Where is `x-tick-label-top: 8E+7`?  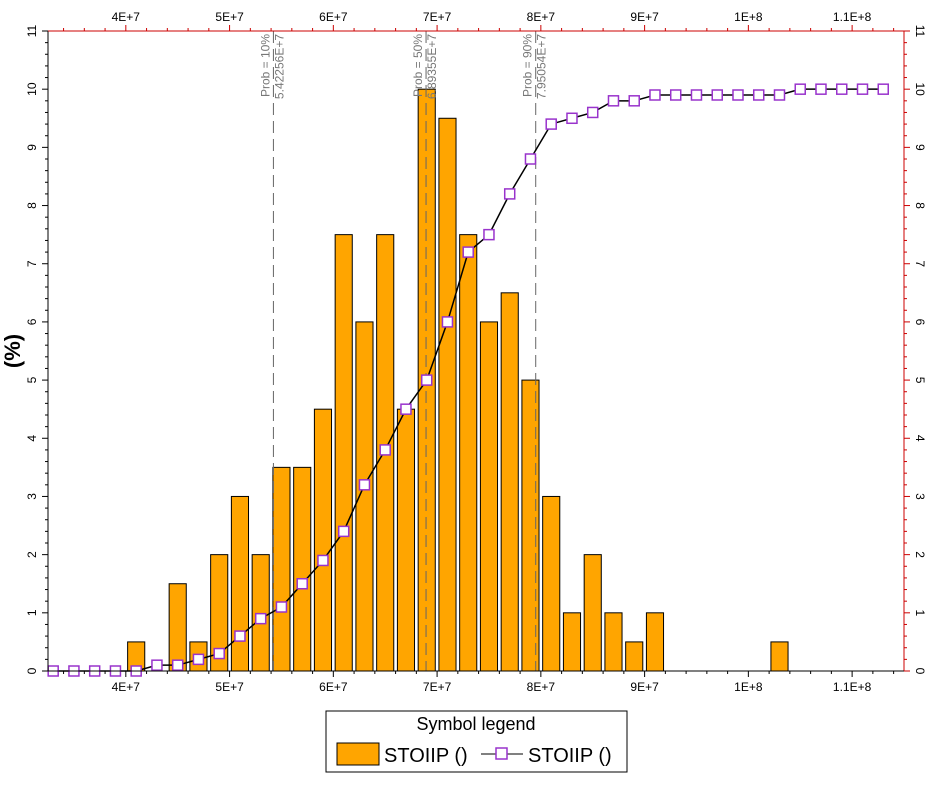 x-tick-label-top: 8E+7 is located at coordinates (541, 17).